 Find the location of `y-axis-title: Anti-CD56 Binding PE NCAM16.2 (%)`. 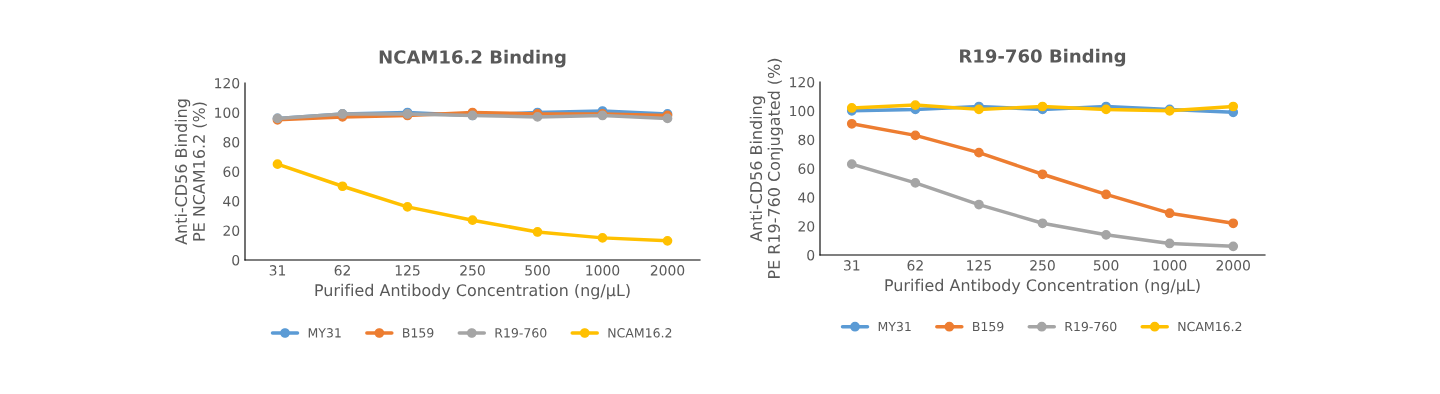

y-axis-title: Anti-CD56 Binding PE NCAM16.2 (%) is located at coordinates (190, 172).